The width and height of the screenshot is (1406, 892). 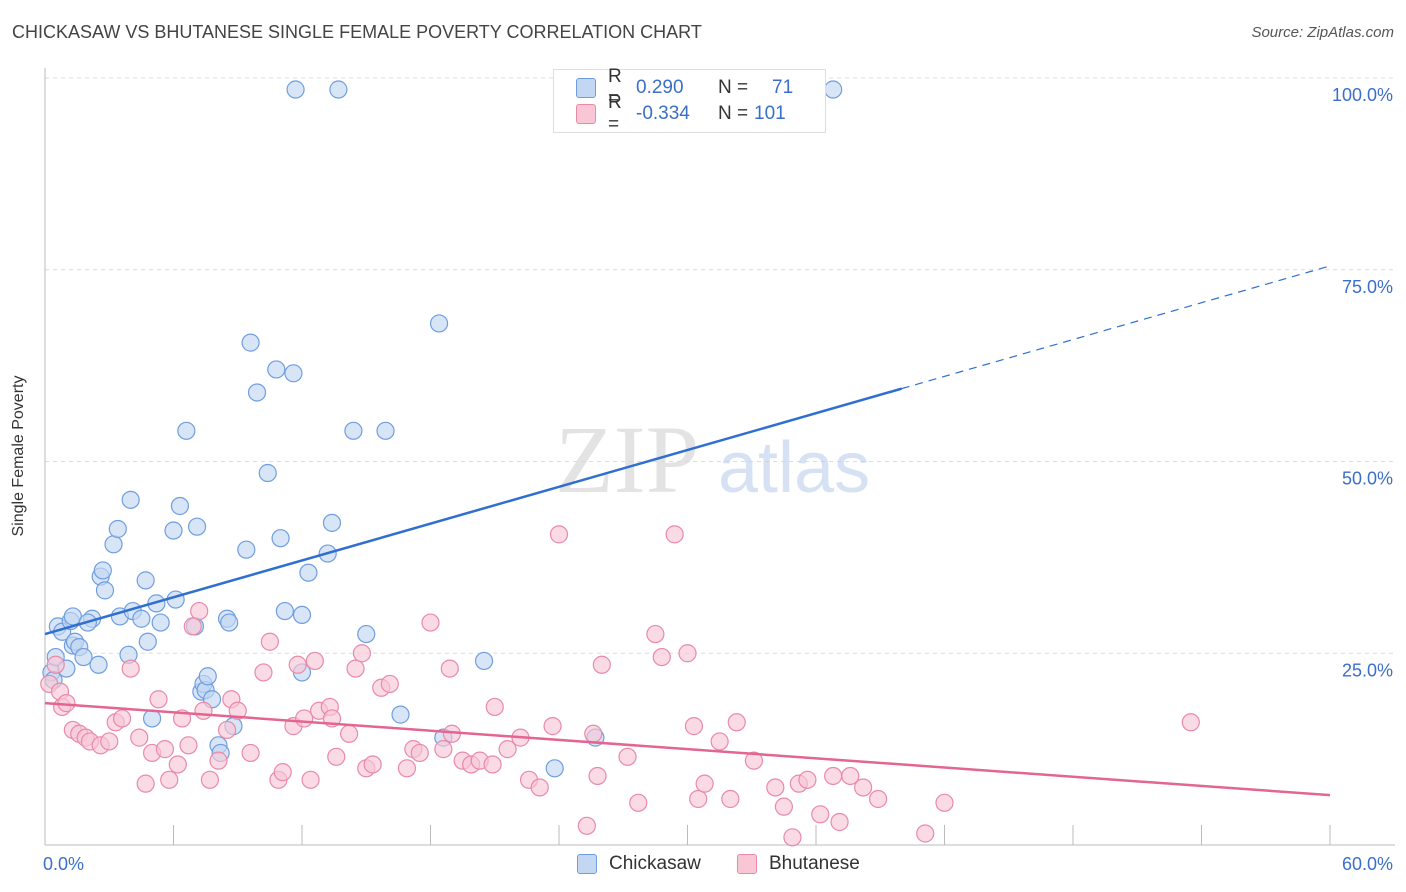 I want to click on series-legend-chickasaw: Chickasaw, so click(x=639, y=864).